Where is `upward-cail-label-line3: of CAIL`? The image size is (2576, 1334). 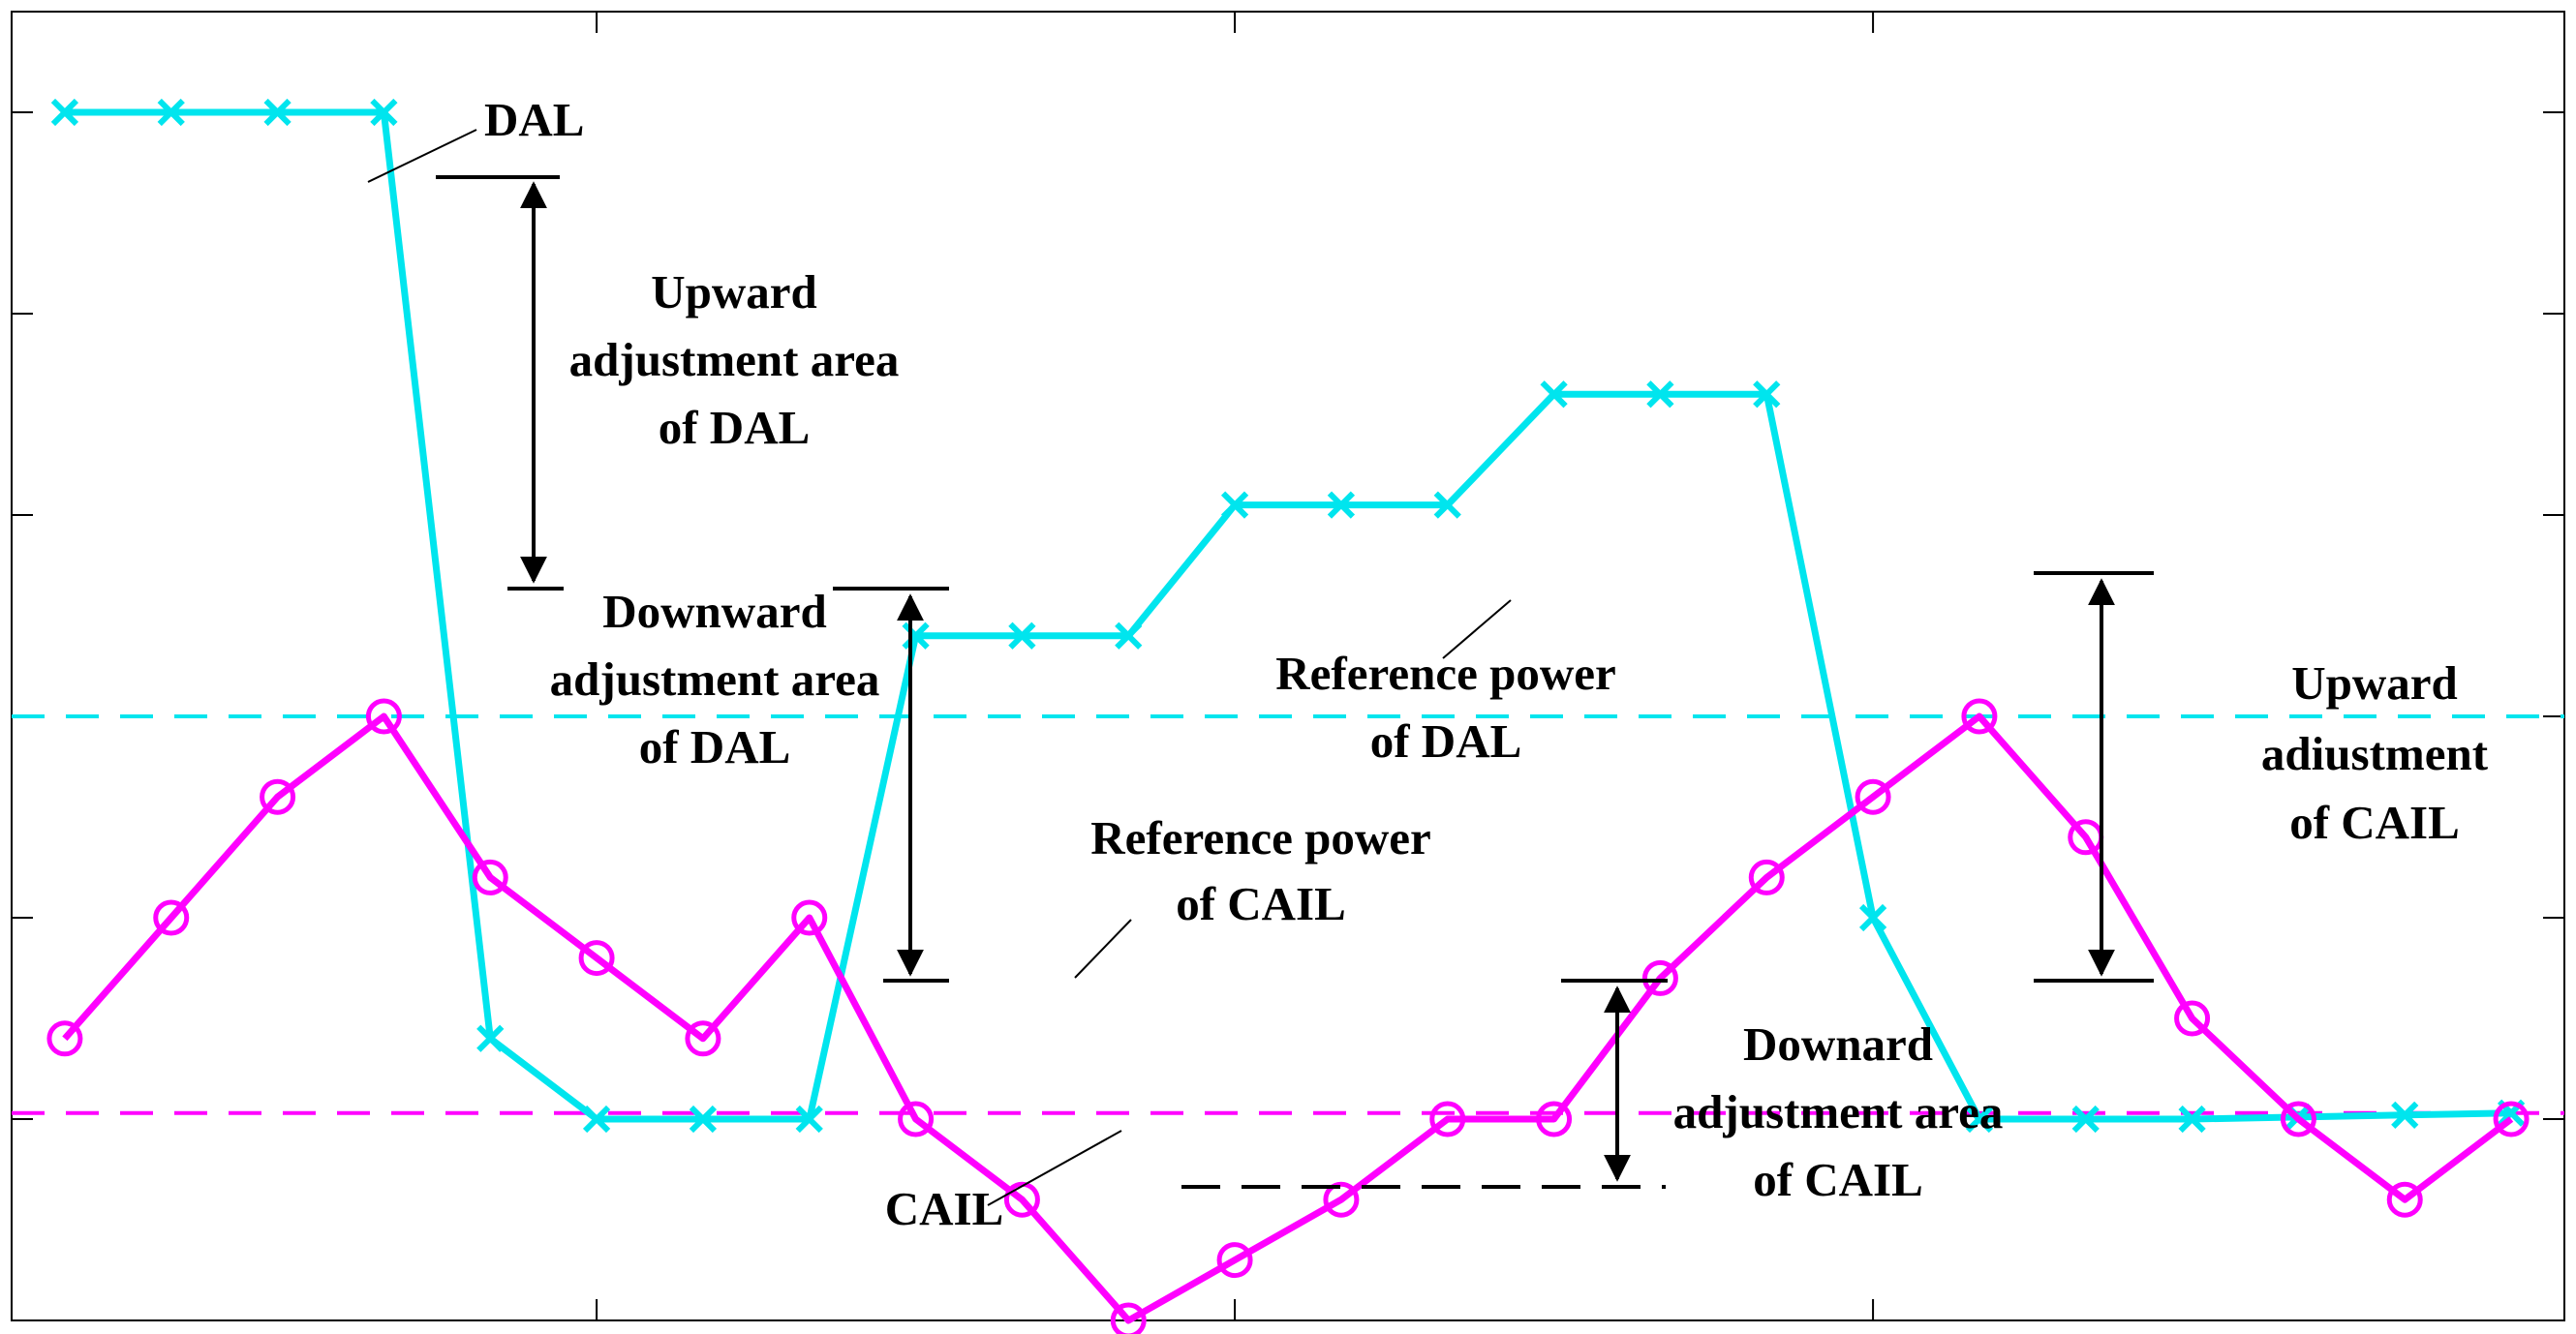 upward-cail-label-line3: of CAIL is located at coordinates (2374, 823).